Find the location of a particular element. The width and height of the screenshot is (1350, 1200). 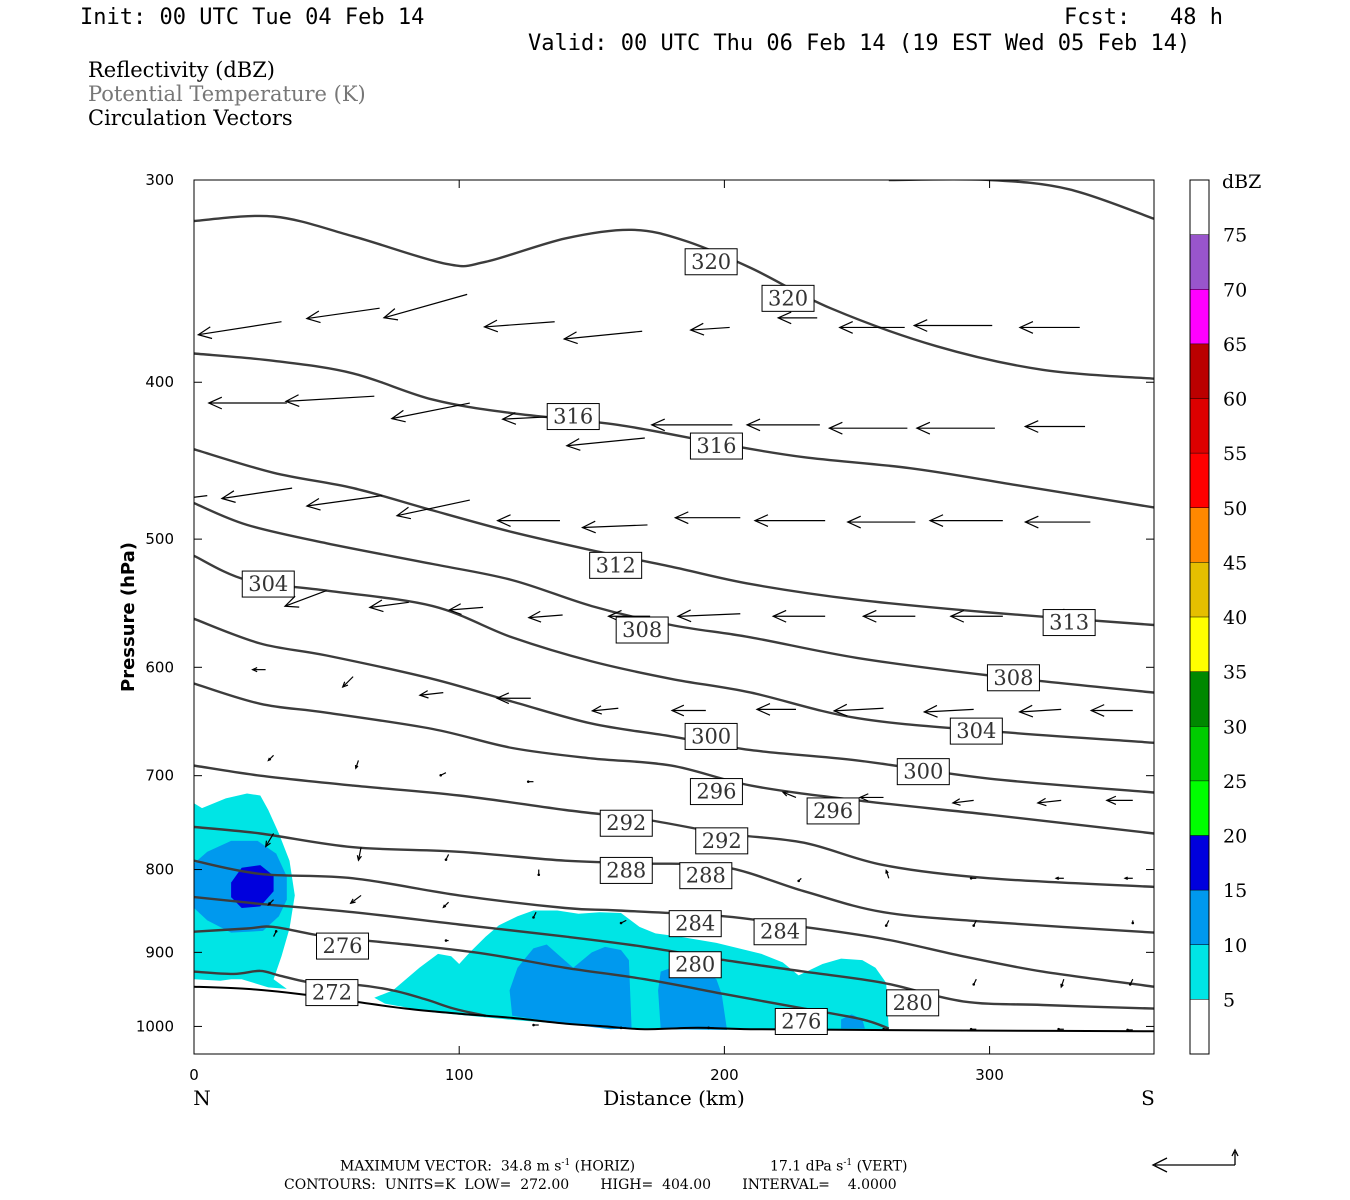

colorbar-unit: dBZ is located at coordinates (1241, 182).